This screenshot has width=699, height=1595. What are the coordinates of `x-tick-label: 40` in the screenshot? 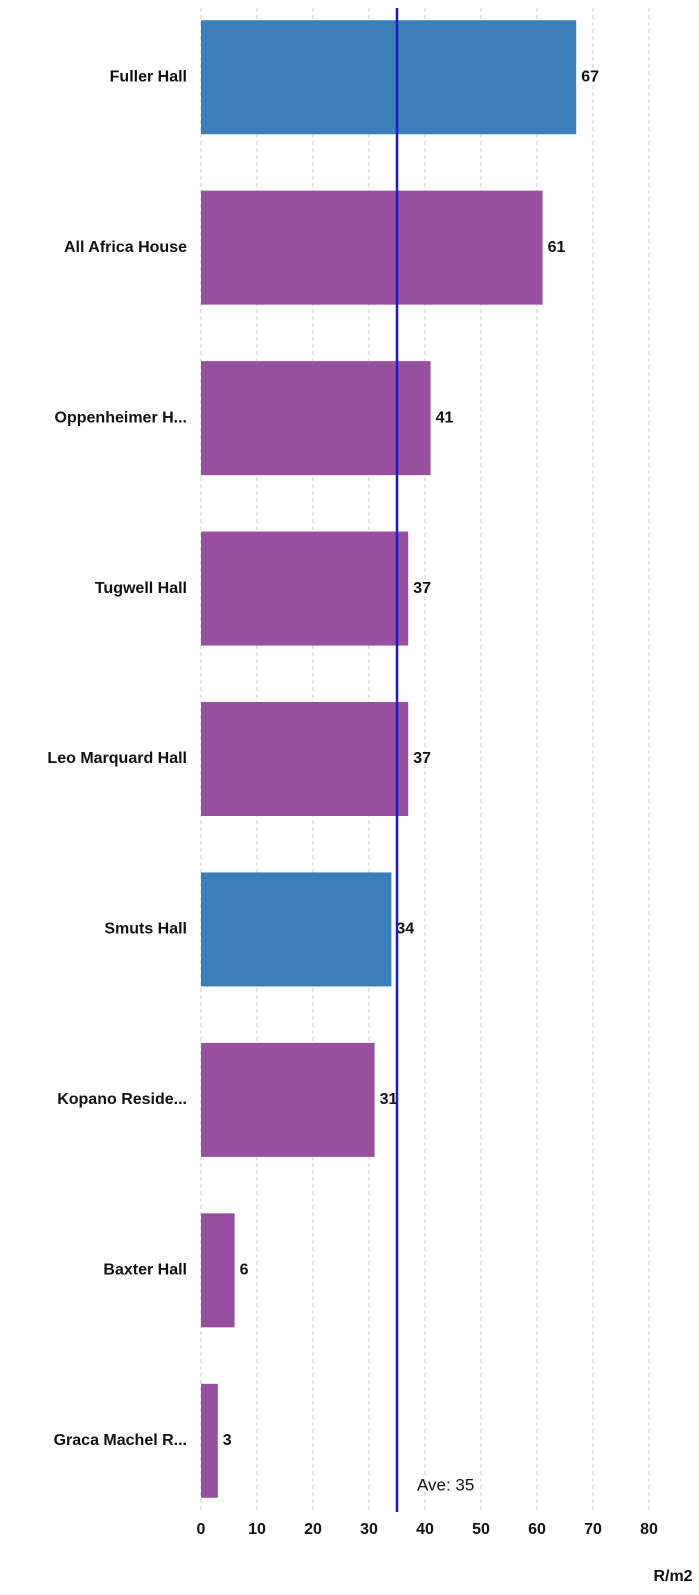 It's located at (425, 1529).